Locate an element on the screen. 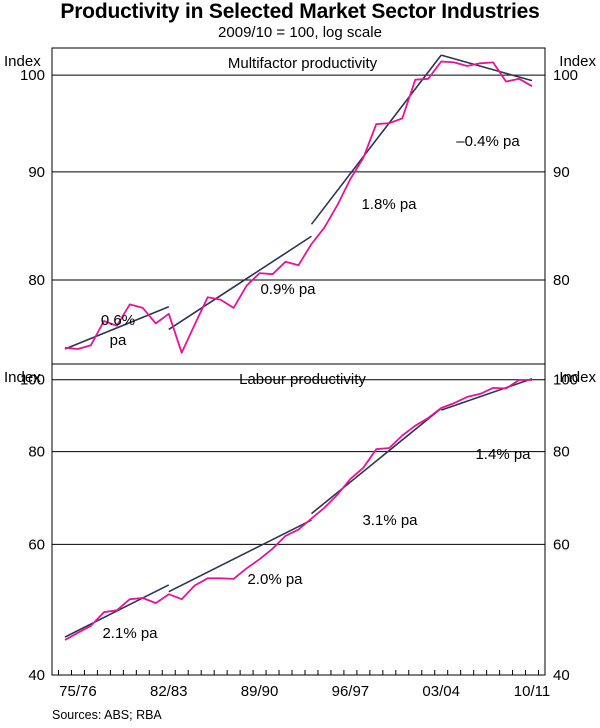  y-tick-label-right: 60 is located at coordinates (561, 544).